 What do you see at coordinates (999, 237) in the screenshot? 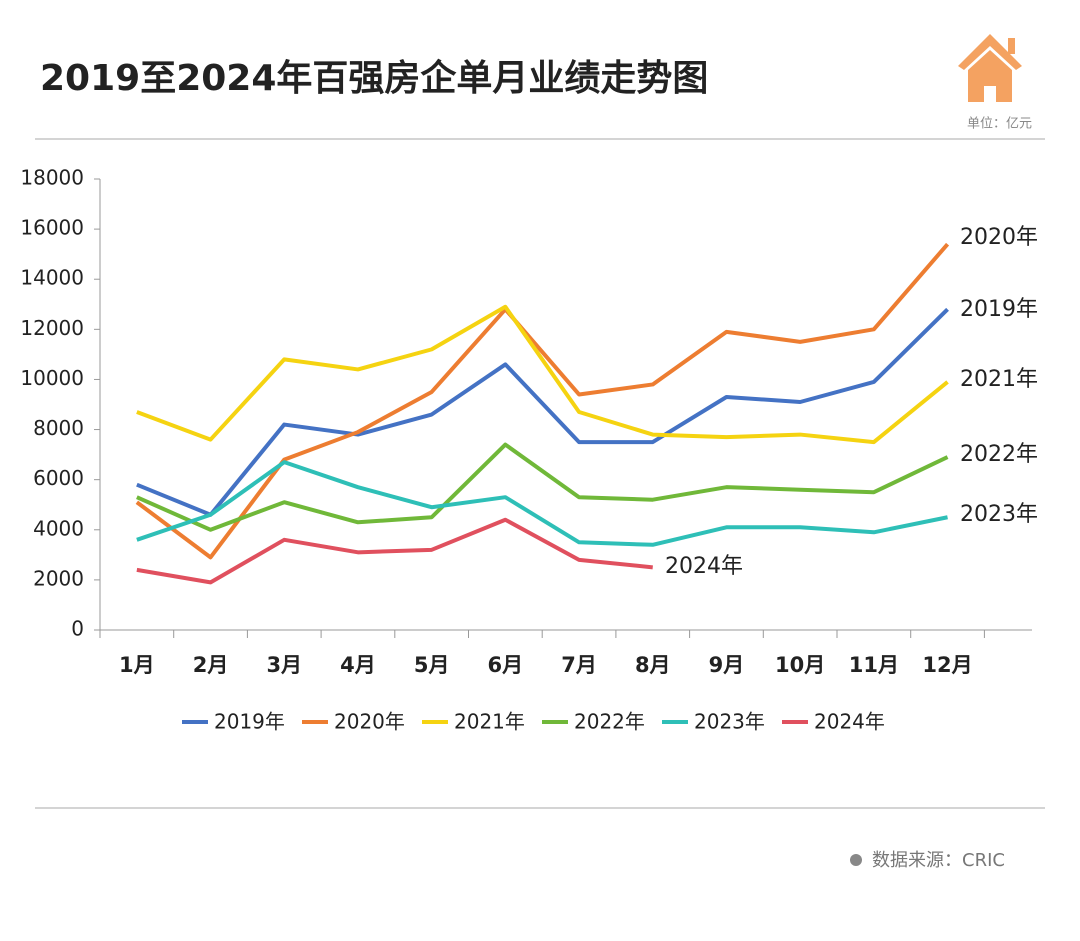
I see `series-end-label: 2020年` at bounding box center [999, 237].